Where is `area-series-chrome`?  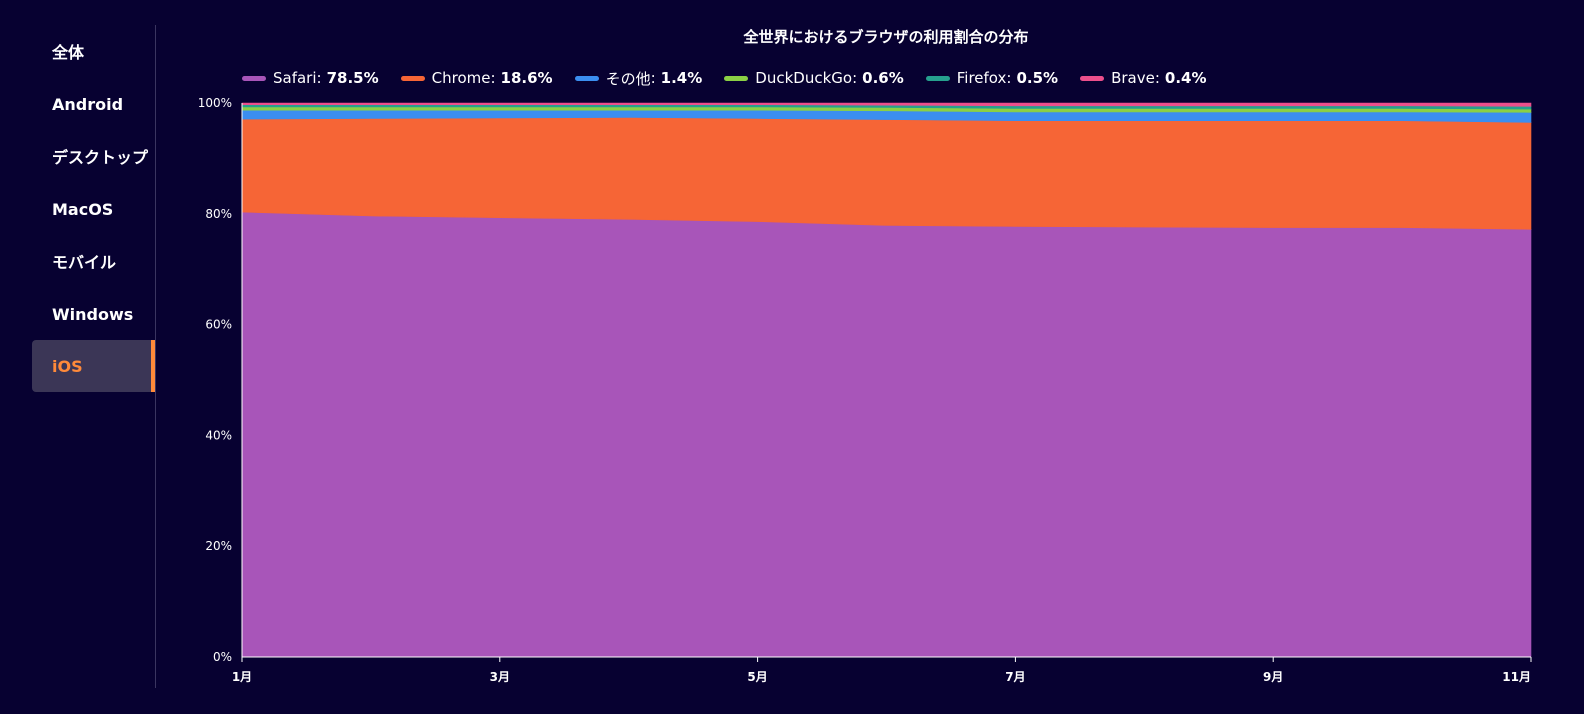 area-series-chrome is located at coordinates (886, 173).